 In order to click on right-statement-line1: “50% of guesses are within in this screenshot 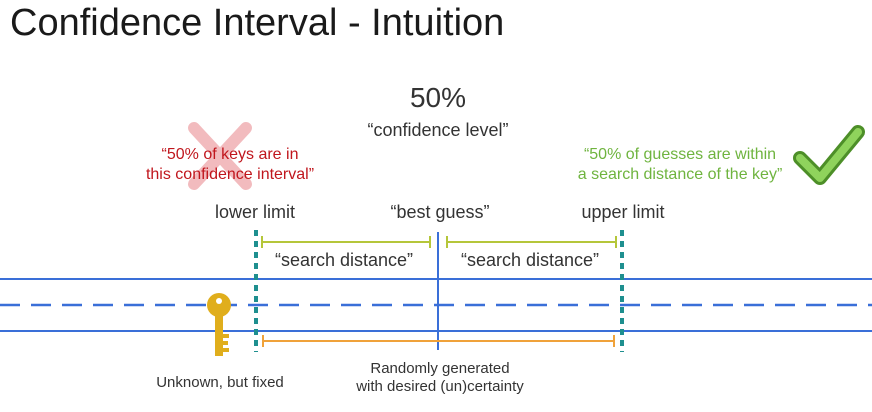, I will do `click(680, 154)`.